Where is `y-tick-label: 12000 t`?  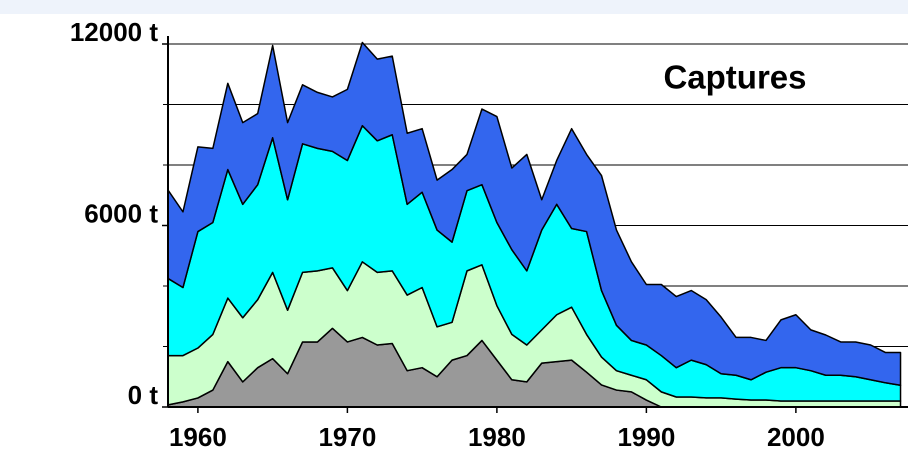 y-tick-label: 12000 t is located at coordinates (114, 32).